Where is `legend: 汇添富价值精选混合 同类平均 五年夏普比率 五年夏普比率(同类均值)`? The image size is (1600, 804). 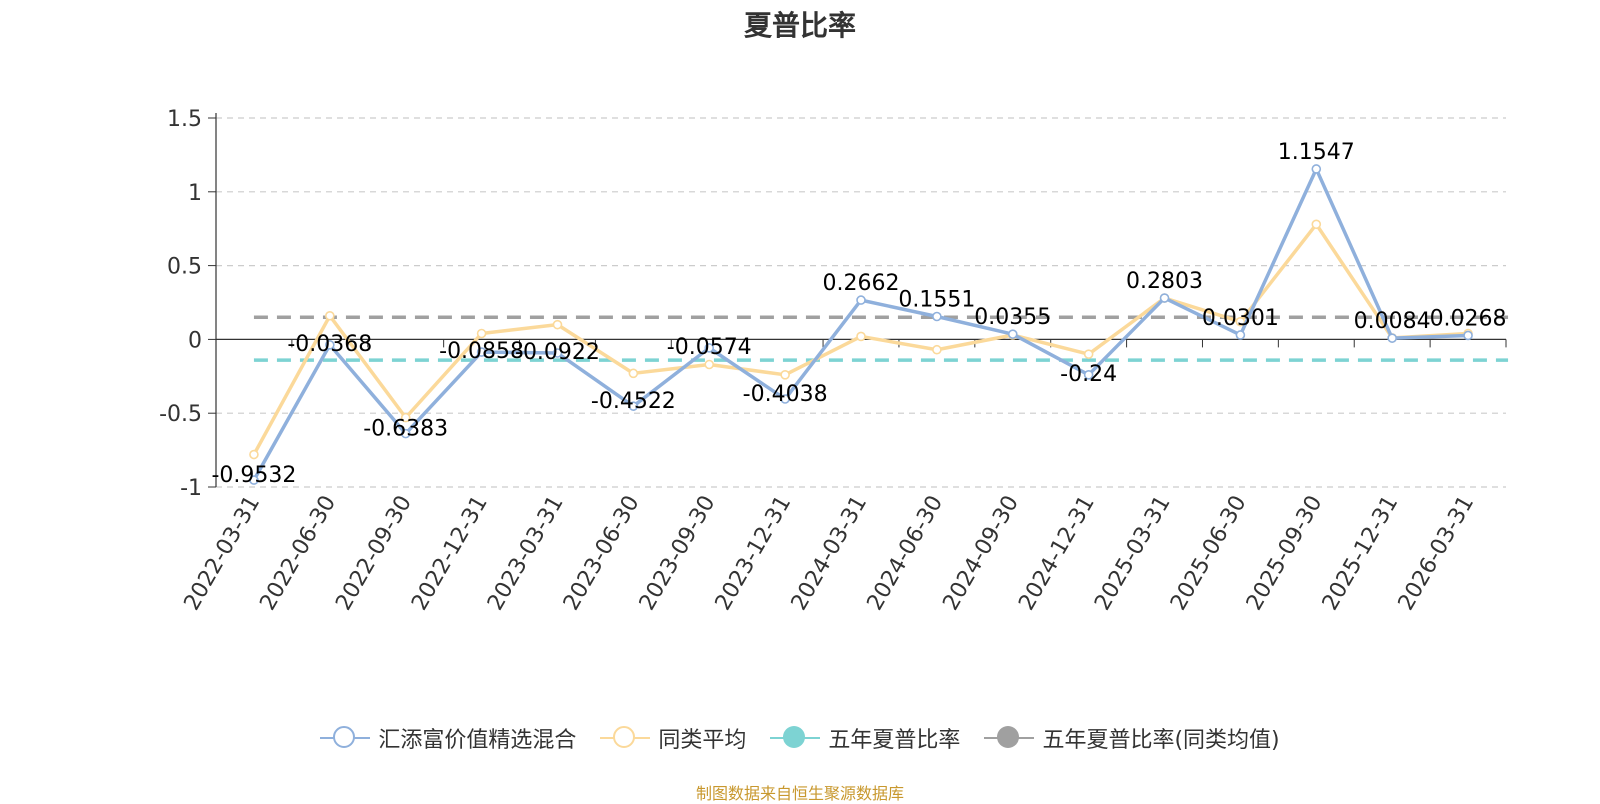 legend: 汇添富价值精选混合 同类平均 五年夏普比率 五年夏普比率(同类均值) is located at coordinates (800, 738).